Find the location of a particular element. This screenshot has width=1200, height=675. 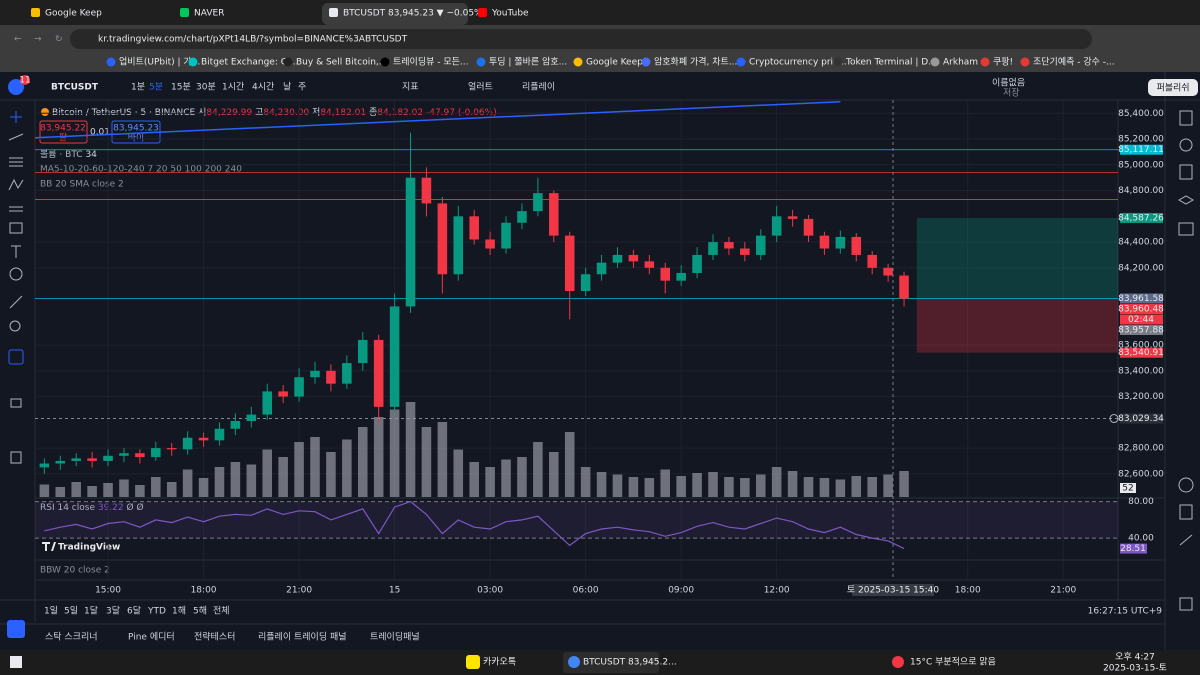

bookmark: Google Keep is located at coordinates (614, 63).